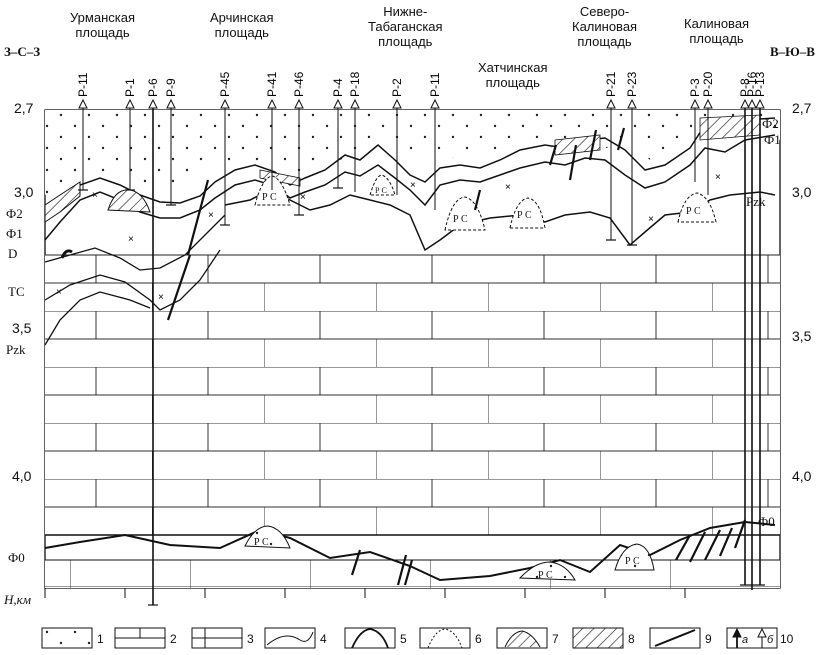 The width and height of the screenshot is (835, 655). Describe the element at coordinates (22, 51) in the screenshot. I see `direction-west: З–С–З` at that location.